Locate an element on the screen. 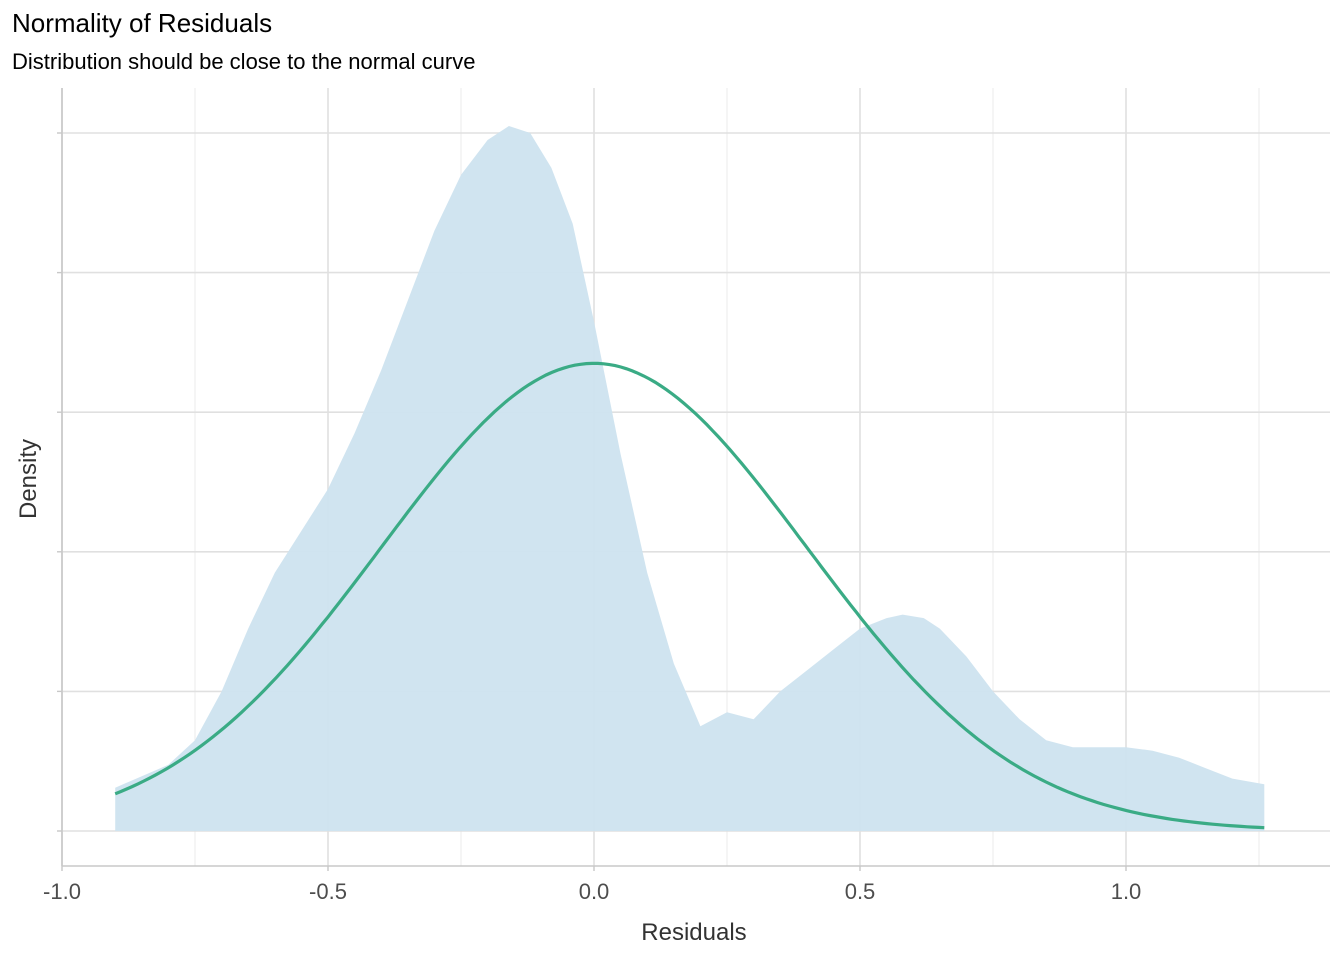 The image size is (1344, 960). x-tick-label: -1.0 is located at coordinates (62, 891).